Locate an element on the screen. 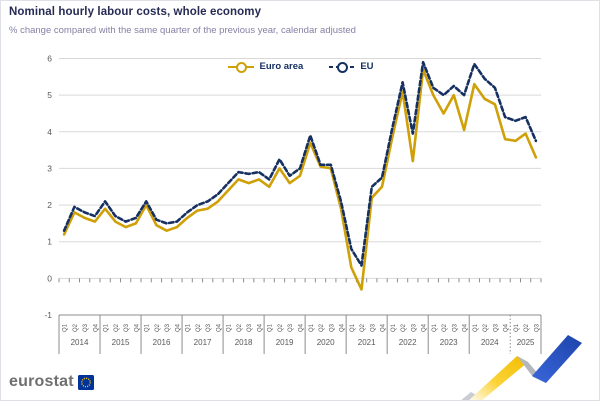  svg-text: 3 is located at coordinates (49, 168).